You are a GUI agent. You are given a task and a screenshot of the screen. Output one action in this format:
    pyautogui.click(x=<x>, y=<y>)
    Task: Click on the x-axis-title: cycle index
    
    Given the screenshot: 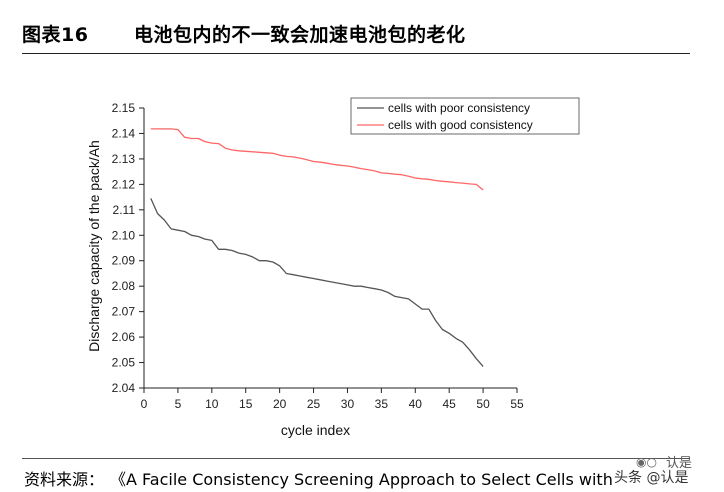 What is the action you would take?
    pyautogui.click(x=315, y=430)
    